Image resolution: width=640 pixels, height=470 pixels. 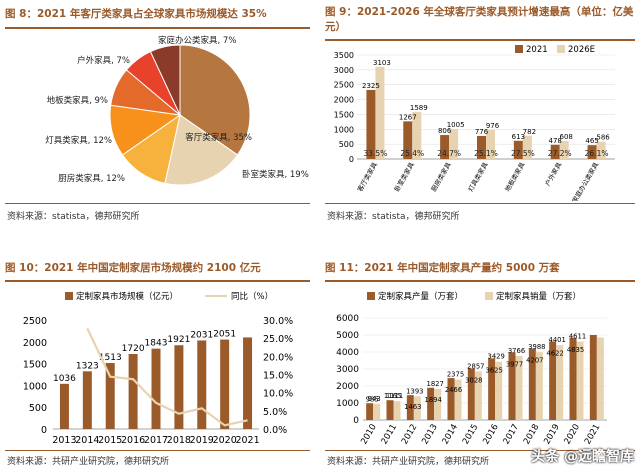 I want to click on growth-rate-label: 25.4%, so click(x=412, y=153).